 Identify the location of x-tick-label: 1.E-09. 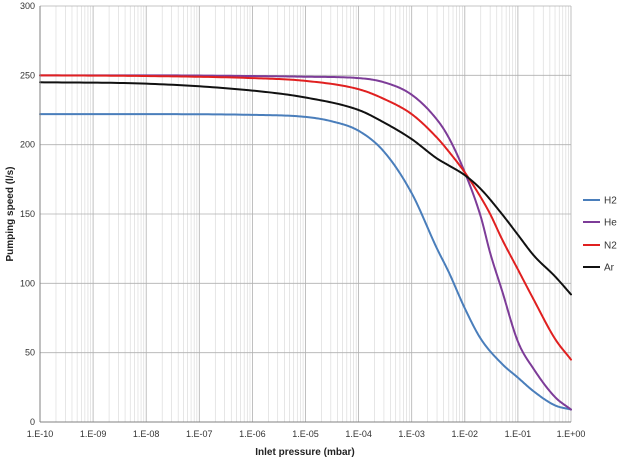
(93, 434).